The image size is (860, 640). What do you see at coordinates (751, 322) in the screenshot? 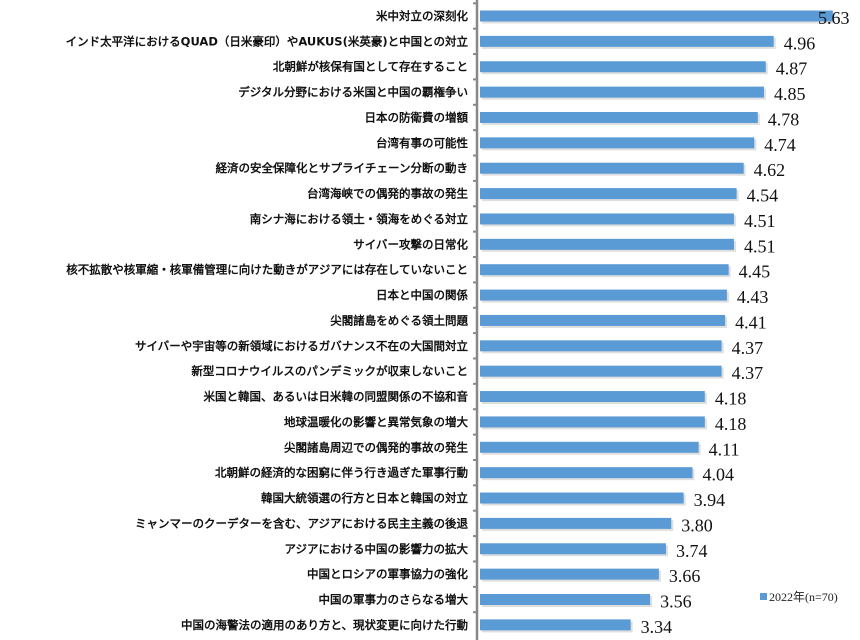
I see `data-label: 4.41` at bounding box center [751, 322].